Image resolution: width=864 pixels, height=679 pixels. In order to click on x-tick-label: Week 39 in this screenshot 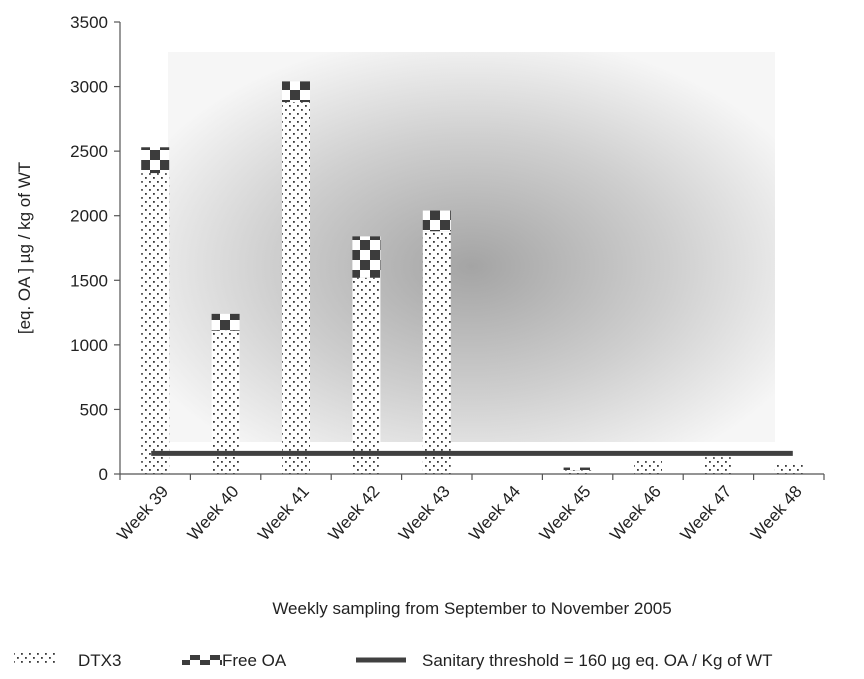, I will do `click(142, 513)`.